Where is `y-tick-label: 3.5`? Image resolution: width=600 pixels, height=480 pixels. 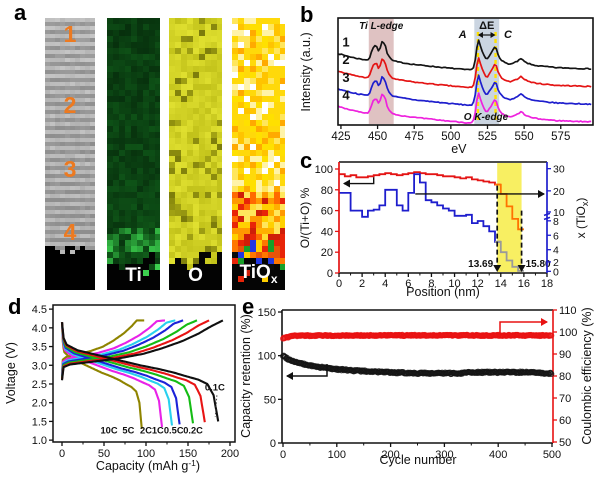
y-tick-label: 3.5 is located at coordinates (39, 348).